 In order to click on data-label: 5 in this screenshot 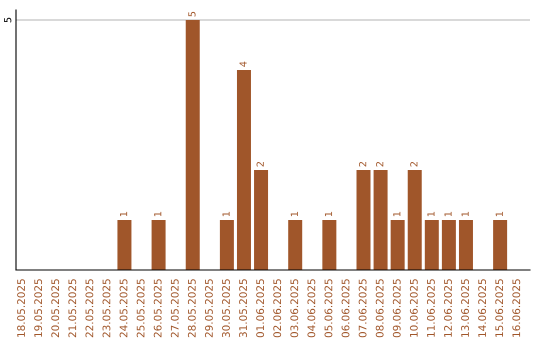, I will do `click(192, 14)`.